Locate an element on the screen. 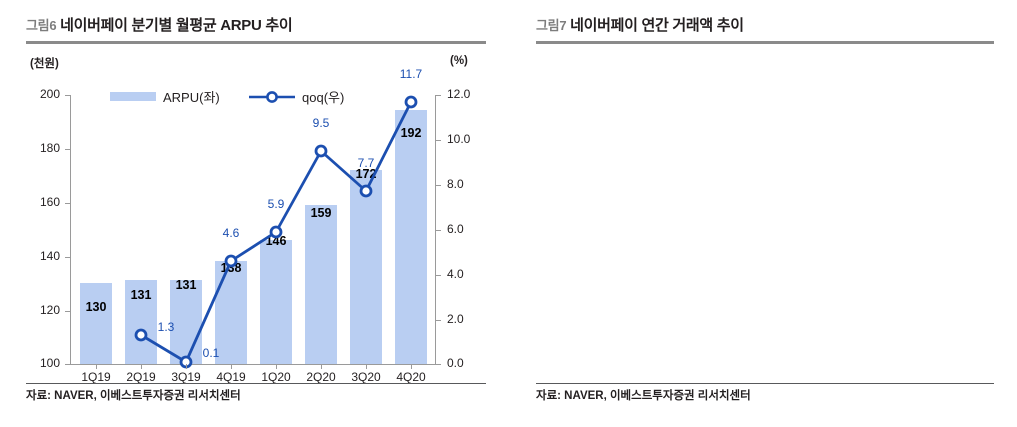 This screenshot has height=427, width=1017. x-label-1q20: 1Q20 is located at coordinates (276, 377).